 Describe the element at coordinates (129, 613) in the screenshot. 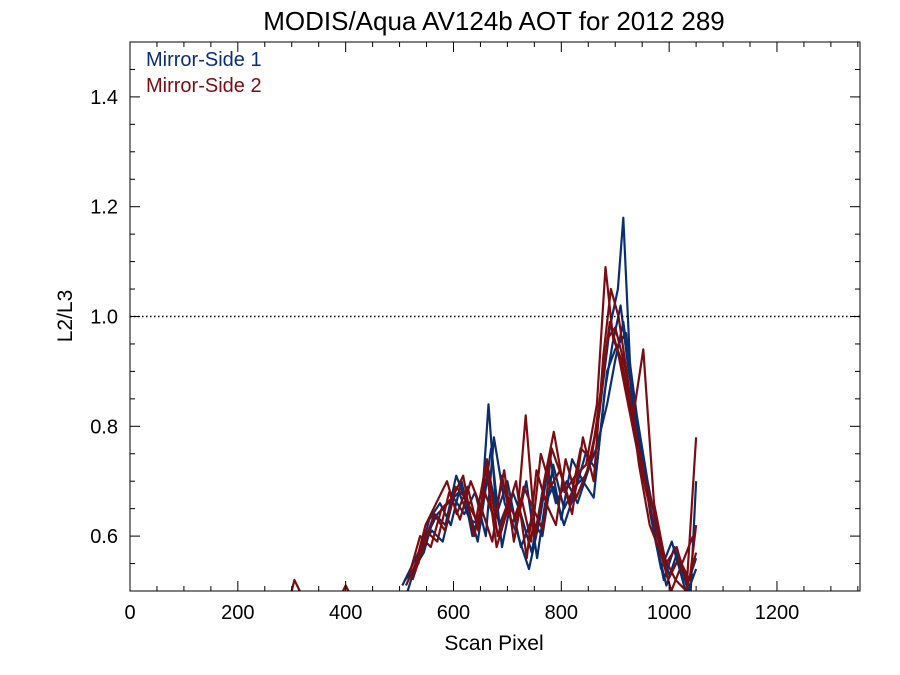

I see `x-tick-label: 0` at that location.